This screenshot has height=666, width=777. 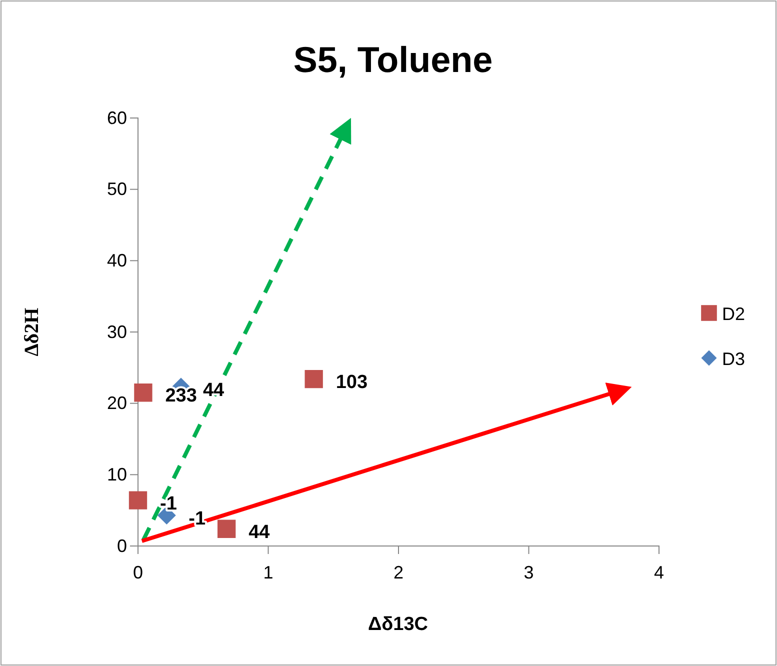 What do you see at coordinates (529, 572) in the screenshot?
I see `x-tick-label: 3` at bounding box center [529, 572].